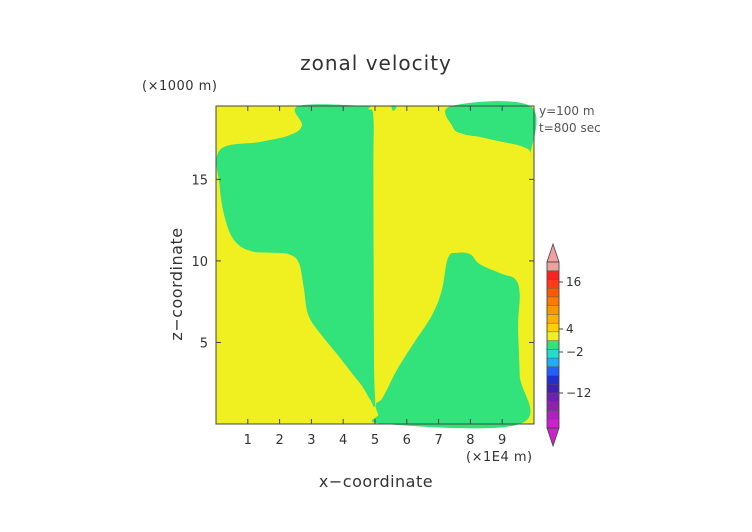  Describe the element at coordinates (279, 440) in the screenshot. I see `x-tick-label: 2` at that location.